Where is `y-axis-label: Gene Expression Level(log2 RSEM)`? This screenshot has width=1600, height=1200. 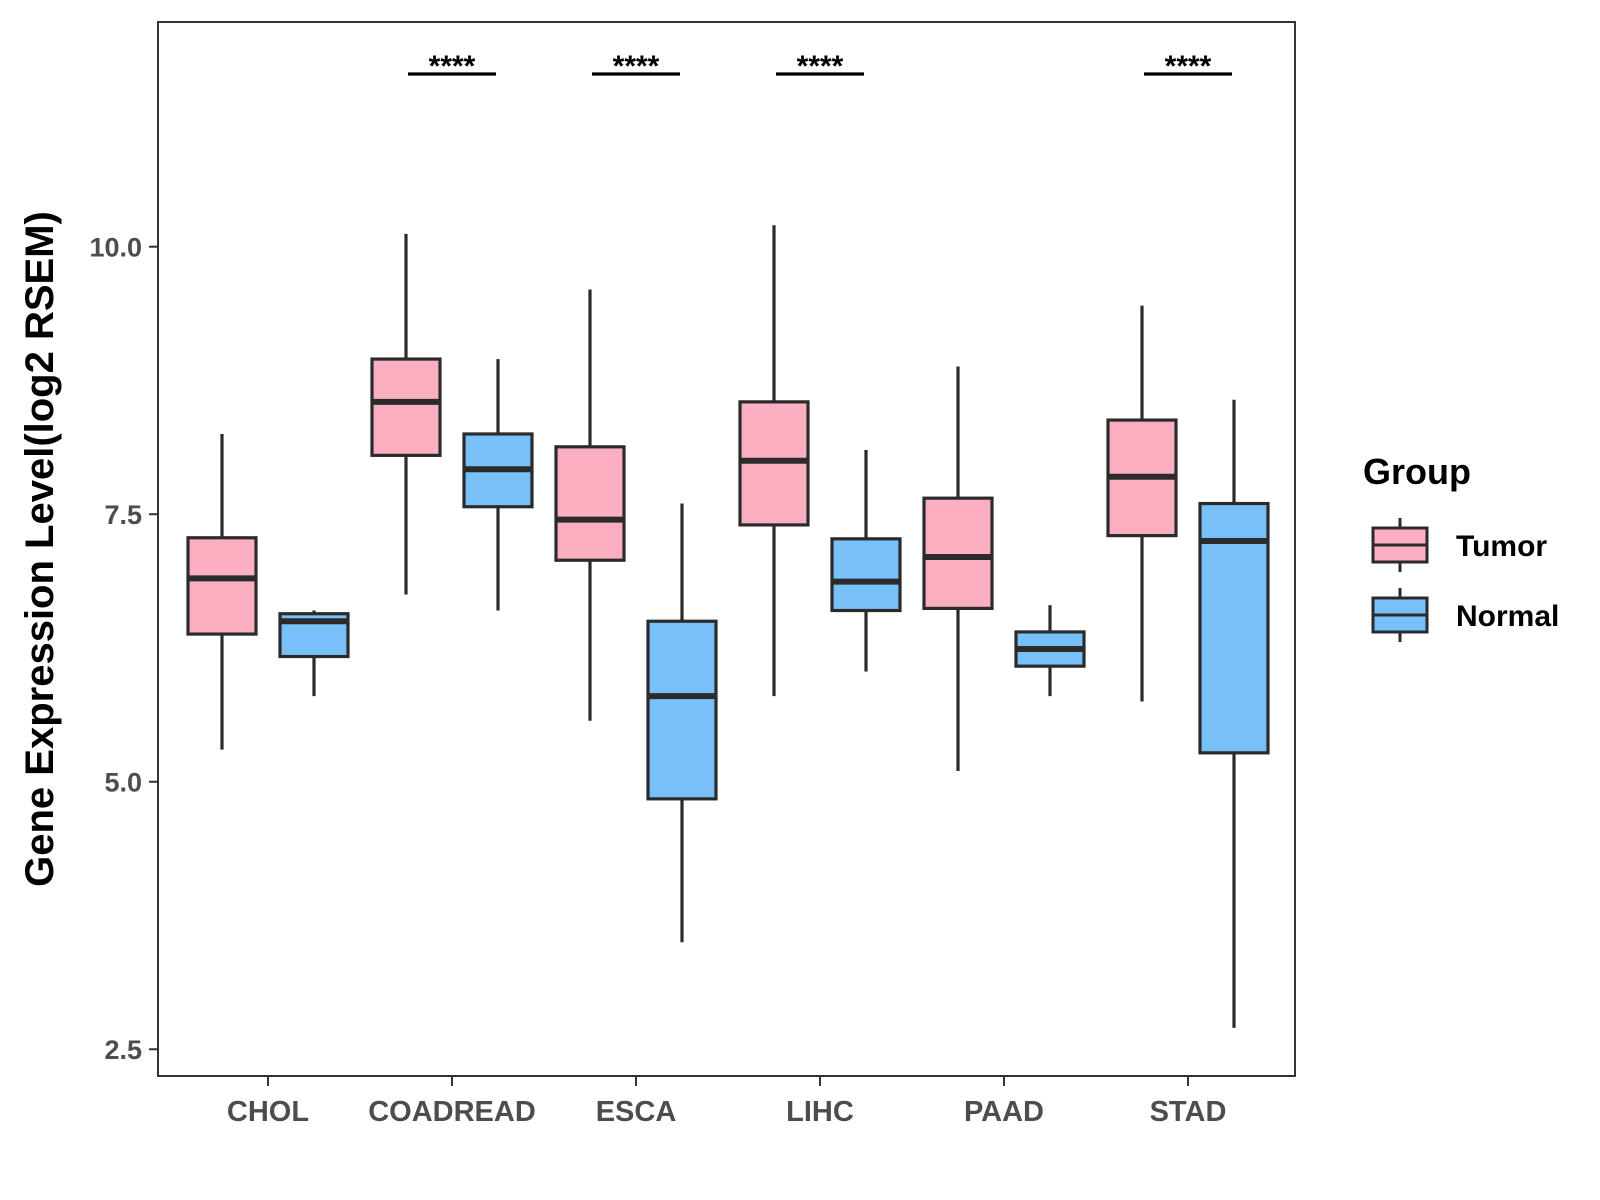
y-axis-label: Gene Expression Level(log2 RSEM) is located at coordinates (40, 549).